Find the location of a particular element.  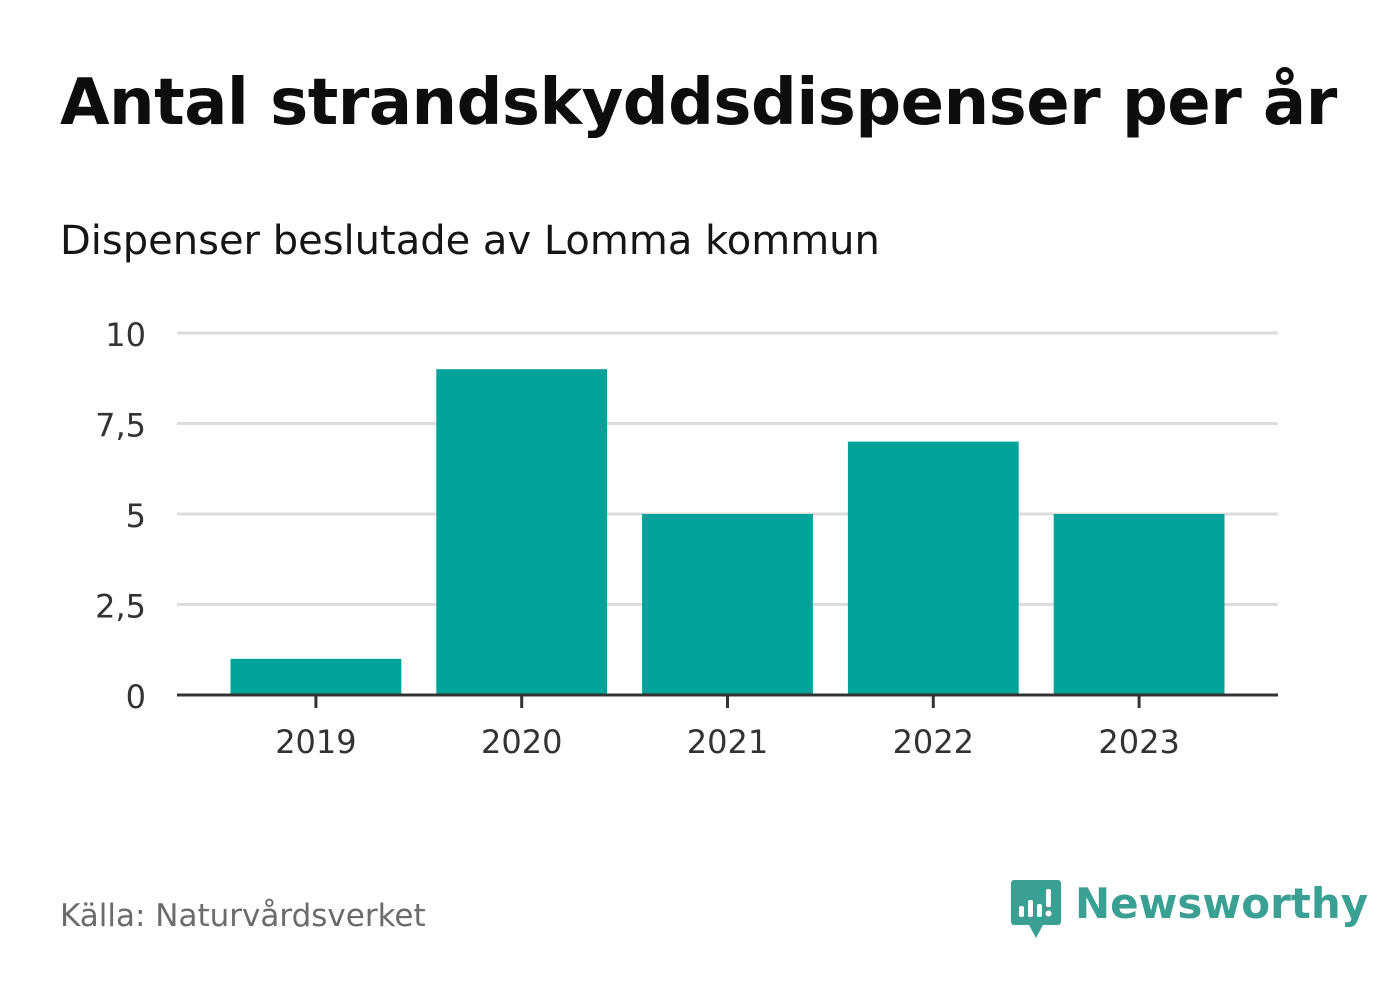

bar-2022 is located at coordinates (933, 568).